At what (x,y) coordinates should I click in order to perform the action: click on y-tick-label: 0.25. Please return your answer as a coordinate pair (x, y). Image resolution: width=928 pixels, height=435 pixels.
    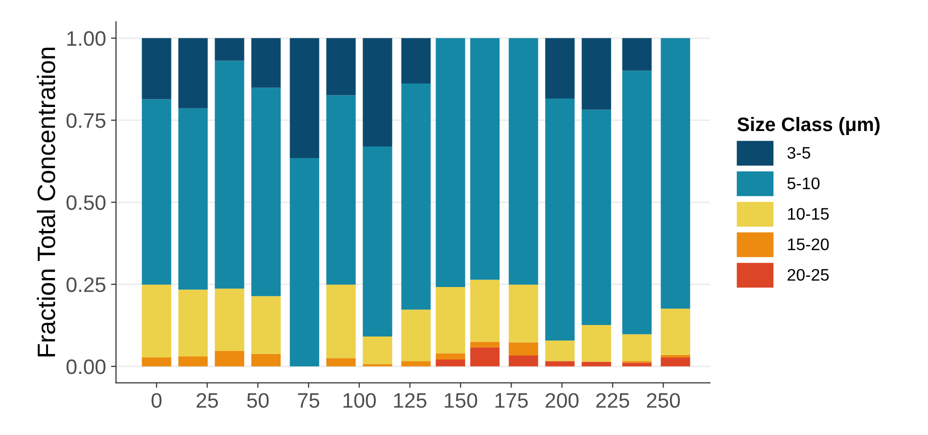
    Looking at the image, I should click on (86, 284).